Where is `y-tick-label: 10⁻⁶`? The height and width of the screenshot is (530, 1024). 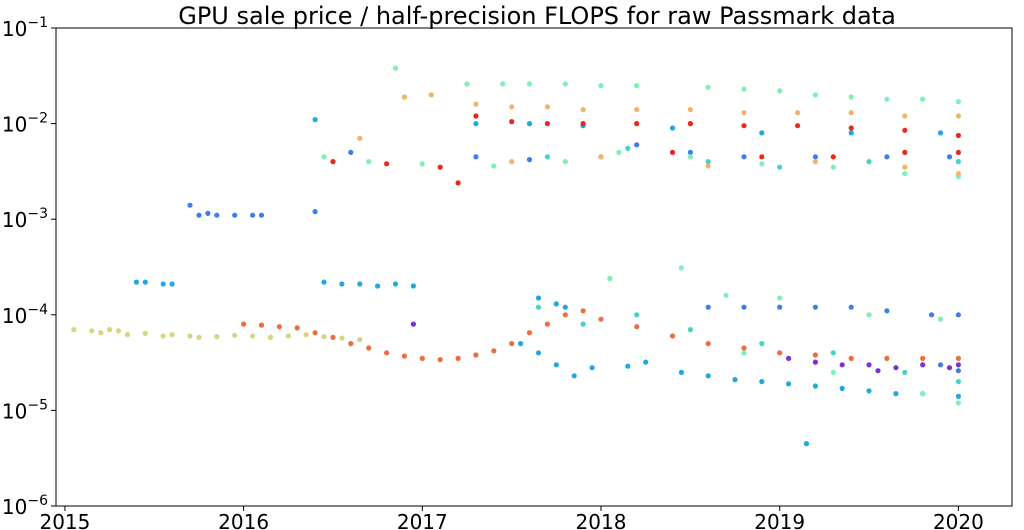
y-tick-label: 10⁻⁶ is located at coordinates (25, 506).